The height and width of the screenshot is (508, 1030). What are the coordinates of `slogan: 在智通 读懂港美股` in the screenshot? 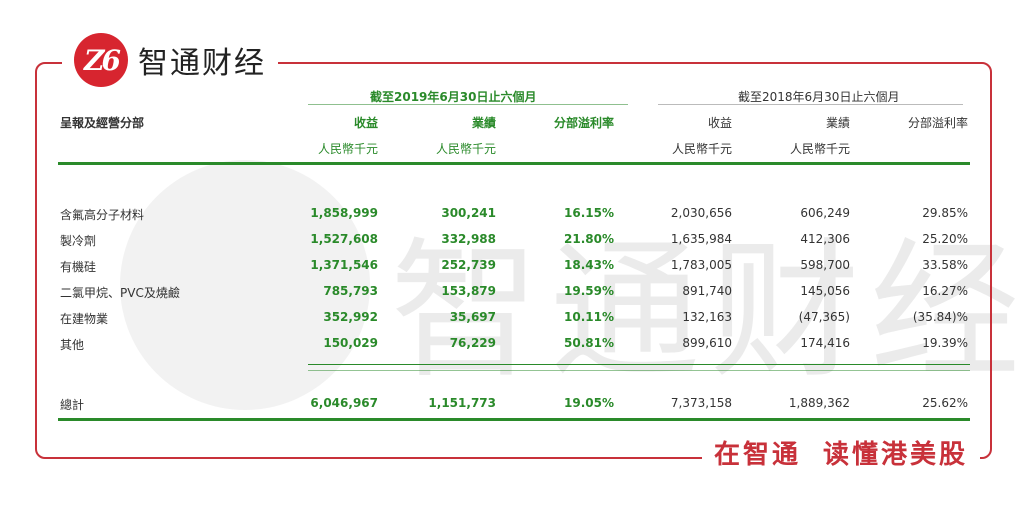 It's located at (840, 452).